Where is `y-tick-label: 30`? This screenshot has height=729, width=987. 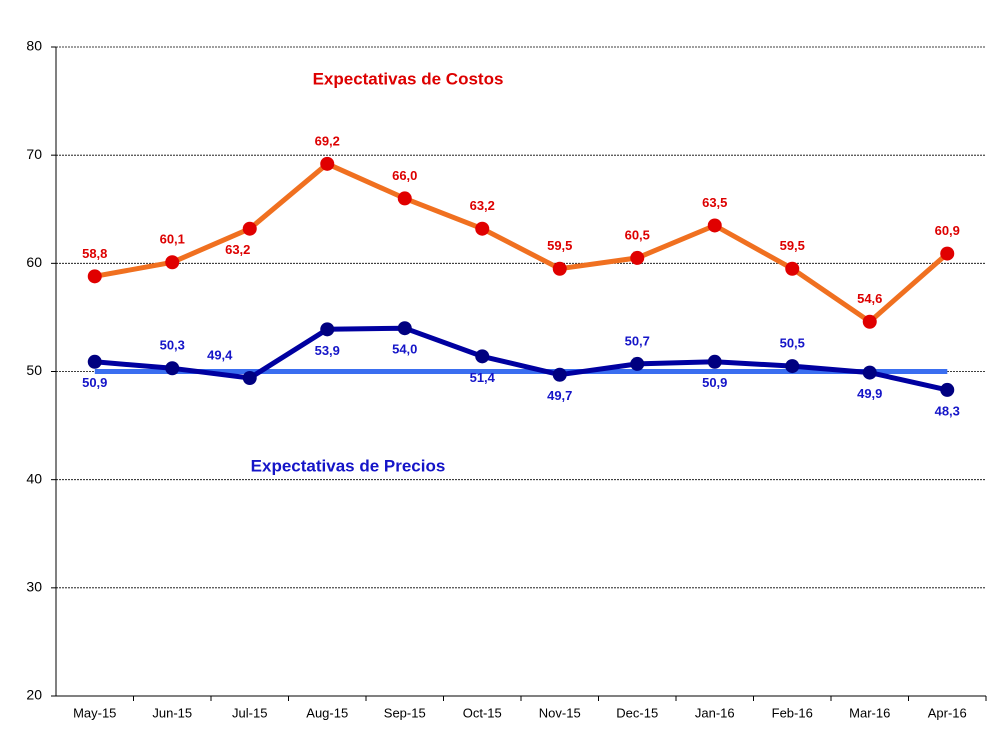
y-tick-label: 30 is located at coordinates (34, 587).